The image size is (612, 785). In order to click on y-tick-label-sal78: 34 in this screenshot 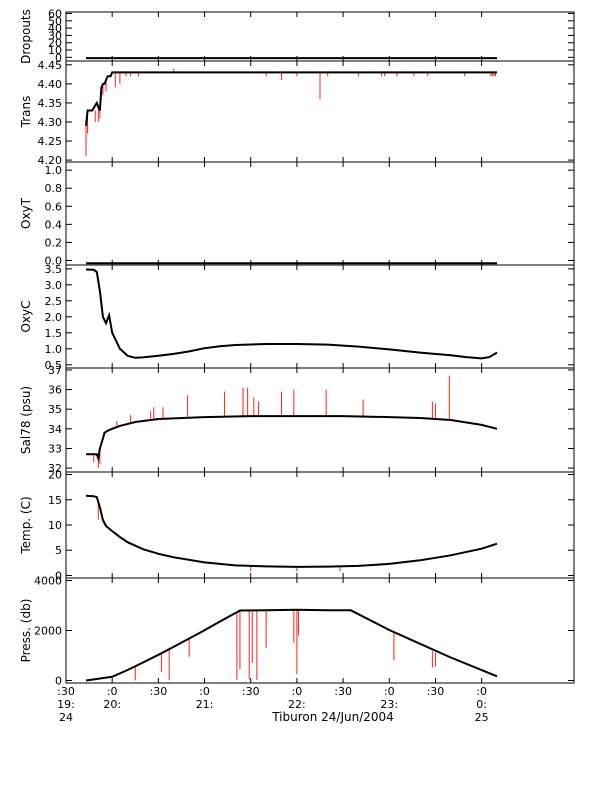, I will do `click(55, 429)`.